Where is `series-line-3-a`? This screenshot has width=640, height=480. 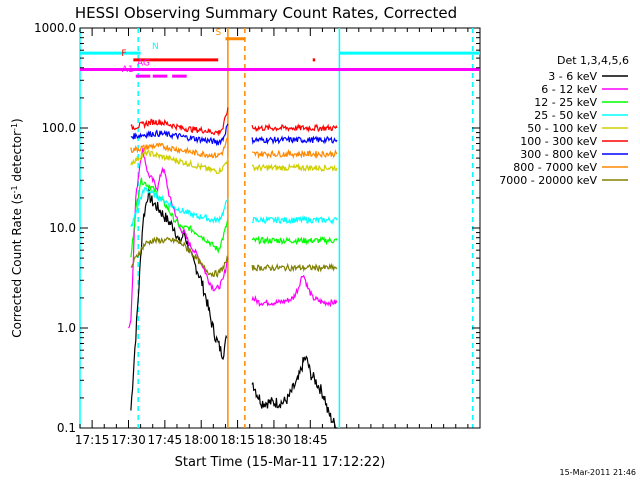 series-line-3-a is located at coordinates (179, 206).